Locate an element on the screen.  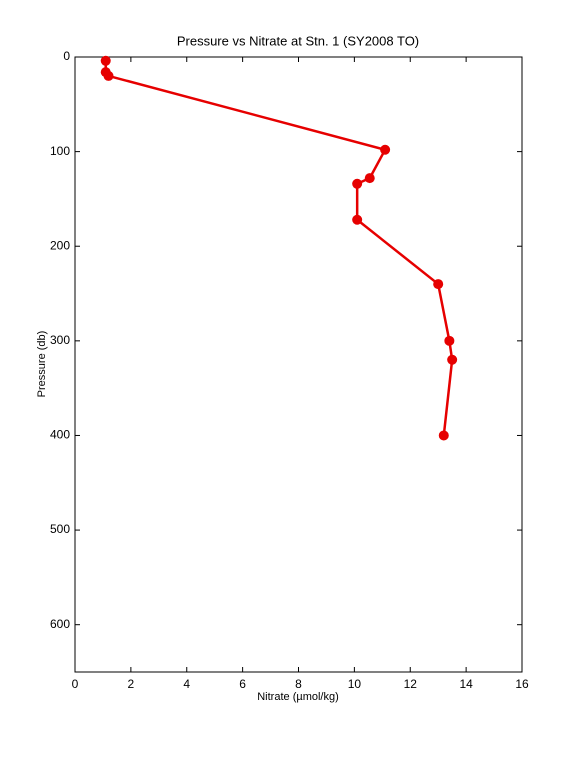
y-tick-label: 600 is located at coordinates (60, 624).